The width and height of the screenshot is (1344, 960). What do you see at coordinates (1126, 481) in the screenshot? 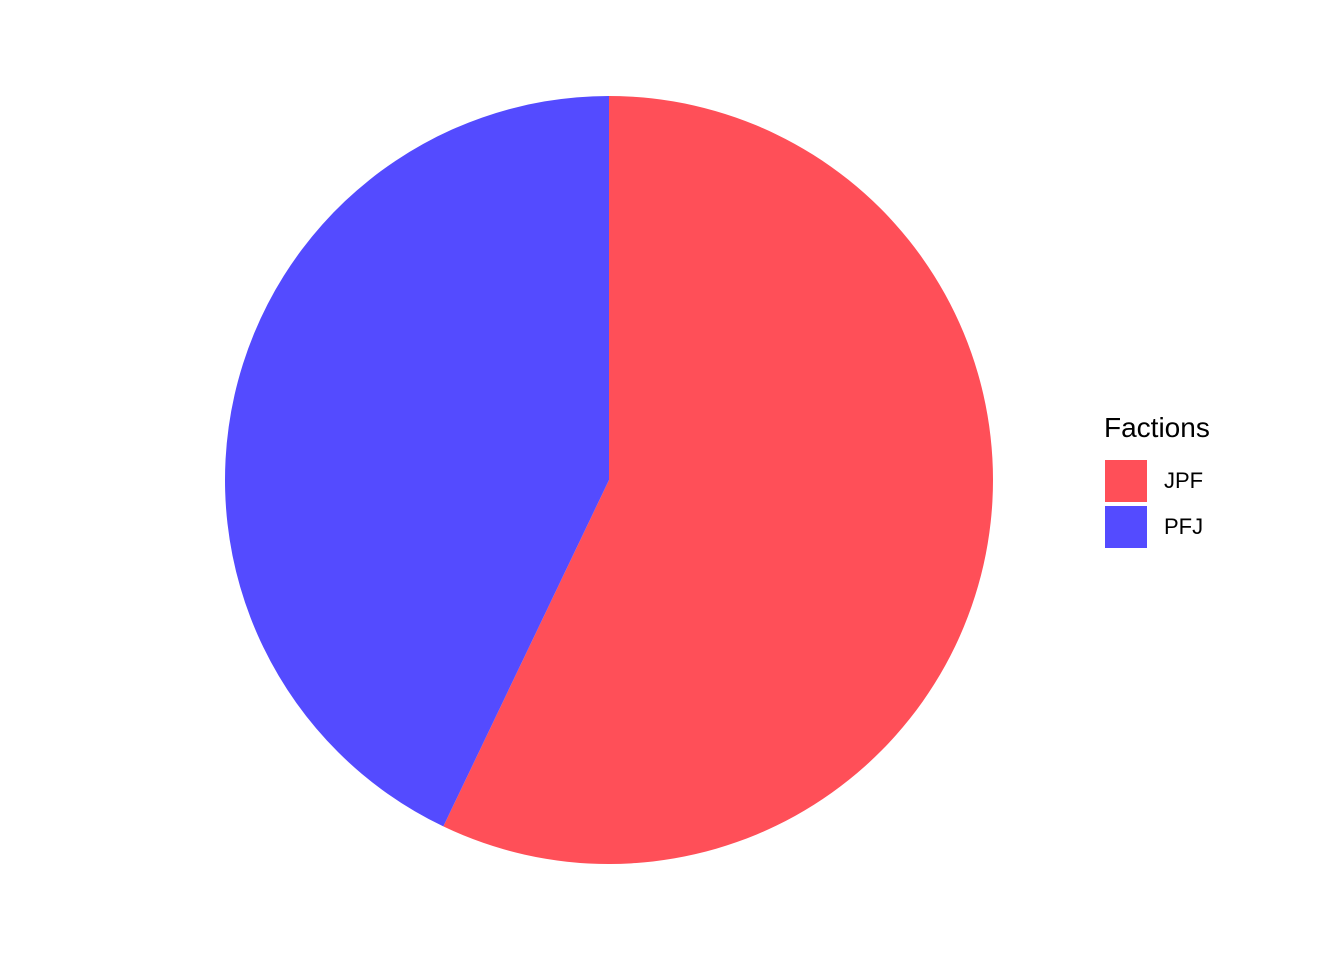
I see `legend-swatch-jpf` at bounding box center [1126, 481].